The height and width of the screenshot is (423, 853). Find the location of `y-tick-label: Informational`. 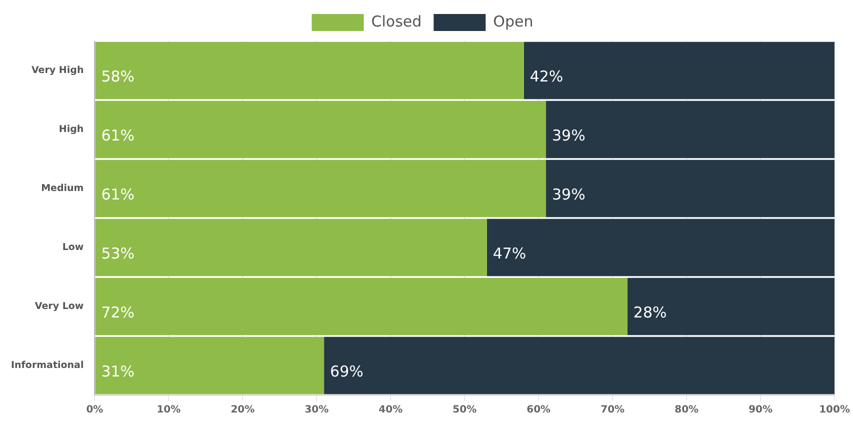

y-tick-label: Informational is located at coordinates (47, 365).